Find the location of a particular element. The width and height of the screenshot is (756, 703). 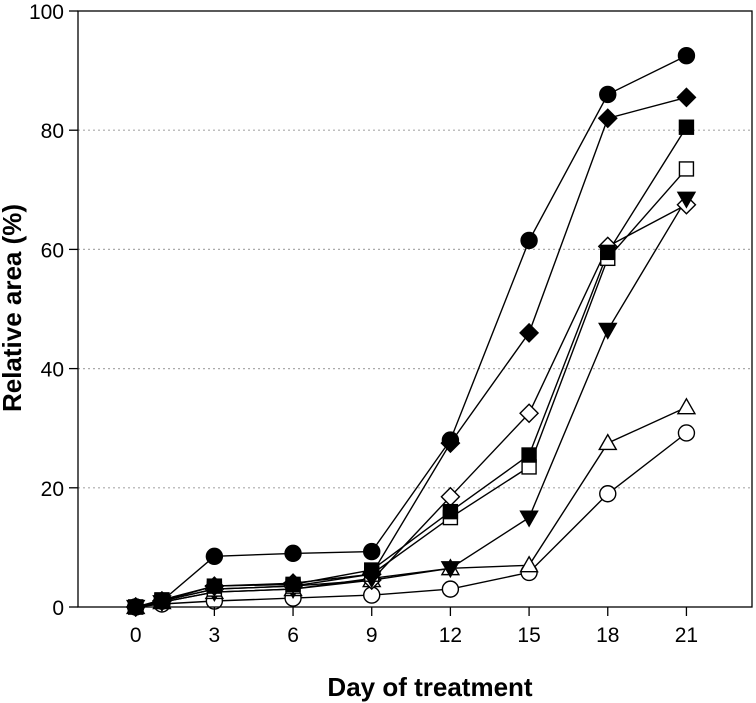

x-tick-label-12: 12 is located at coordinates (450, 635).